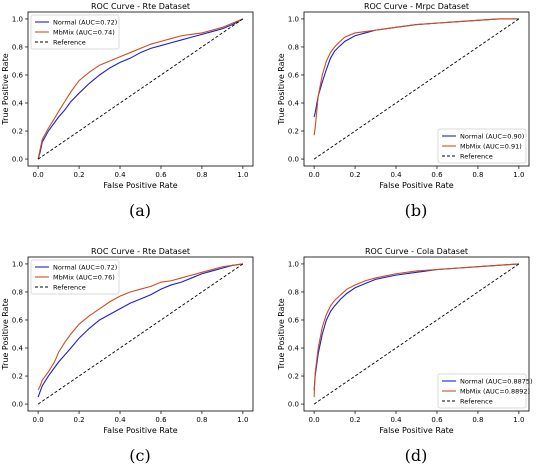 The width and height of the screenshot is (550, 467). I want to click on panel-label: (d), so click(416, 455).